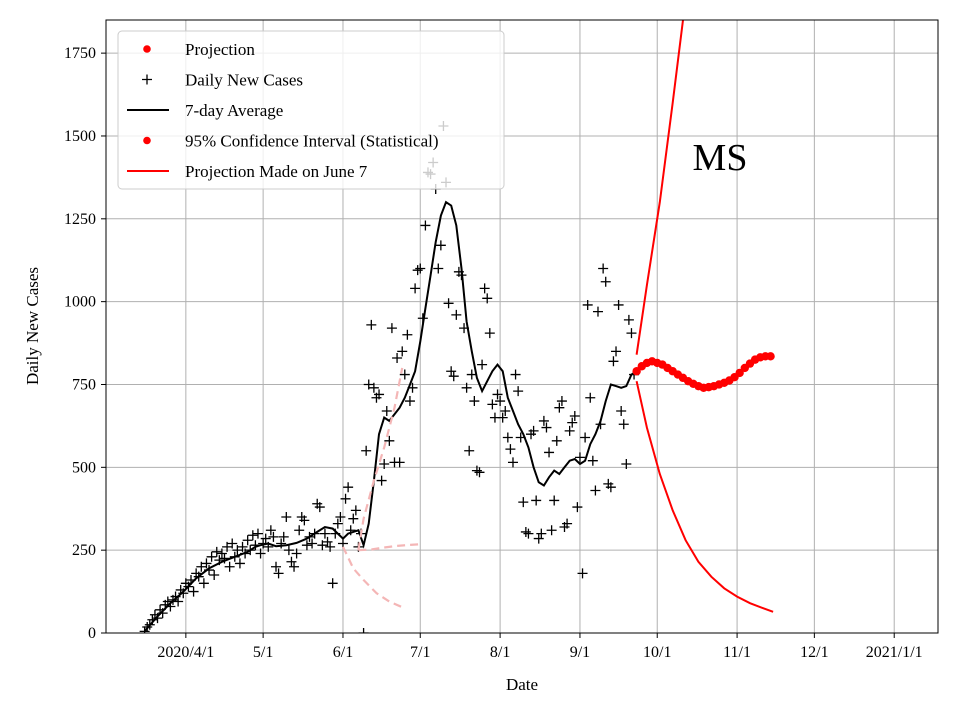 The width and height of the screenshot is (960, 720). I want to click on x-tick-label: 10/1, so click(657, 652).